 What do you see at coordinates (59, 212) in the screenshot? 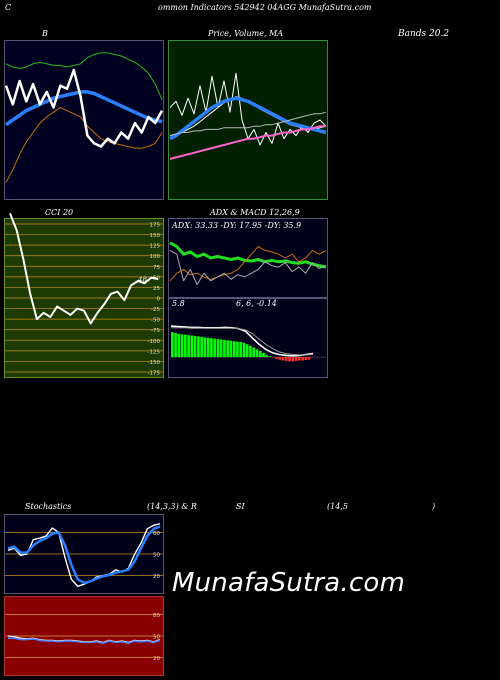
I see `cci-title: CCI 20` at bounding box center [59, 212].